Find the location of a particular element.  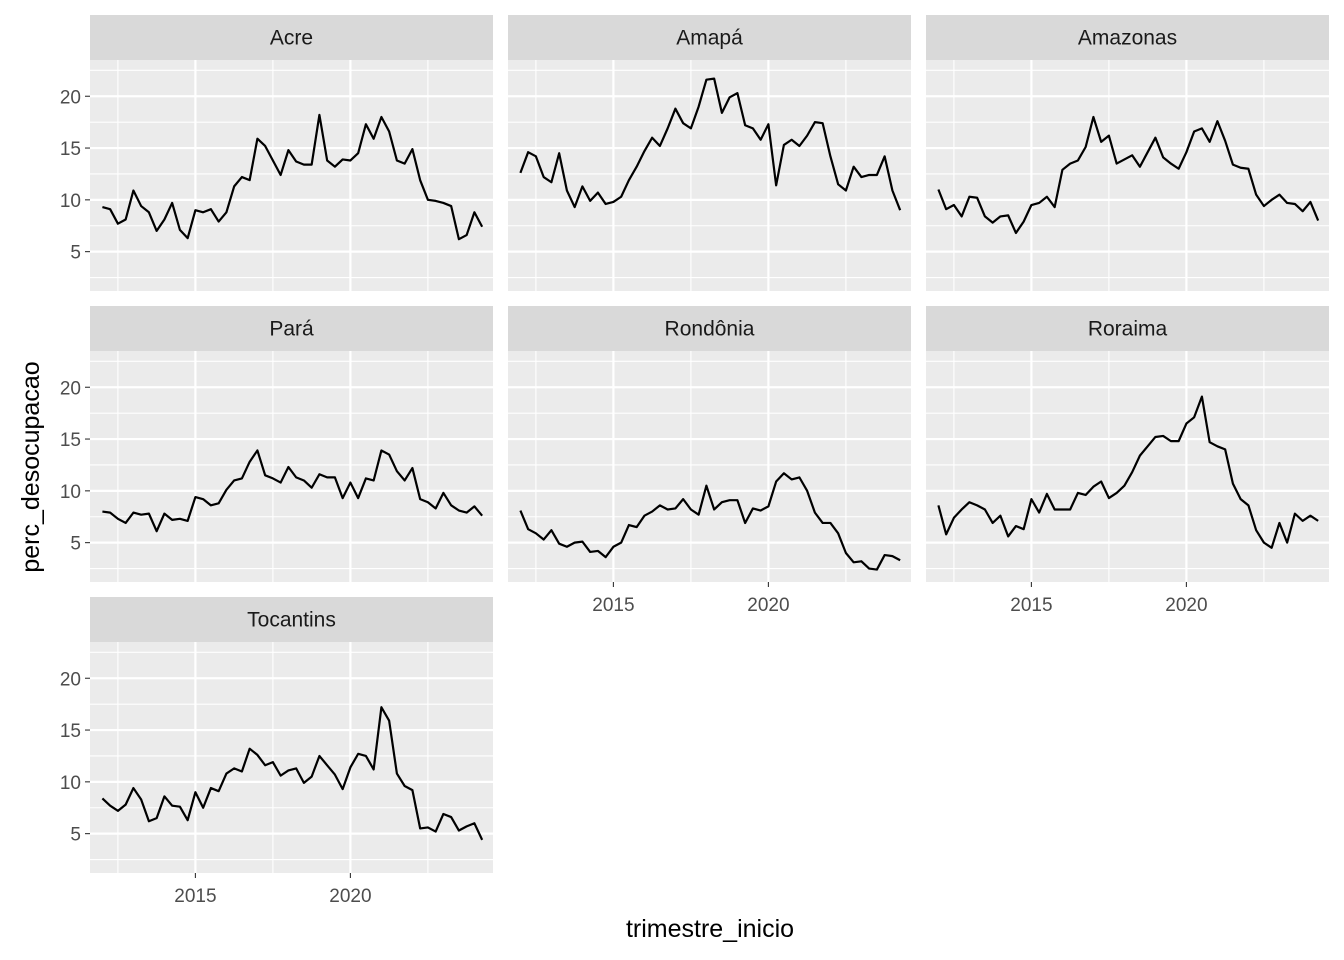

facet-rondonia: Rondônia 2015 2020 is located at coordinates (709, 461).